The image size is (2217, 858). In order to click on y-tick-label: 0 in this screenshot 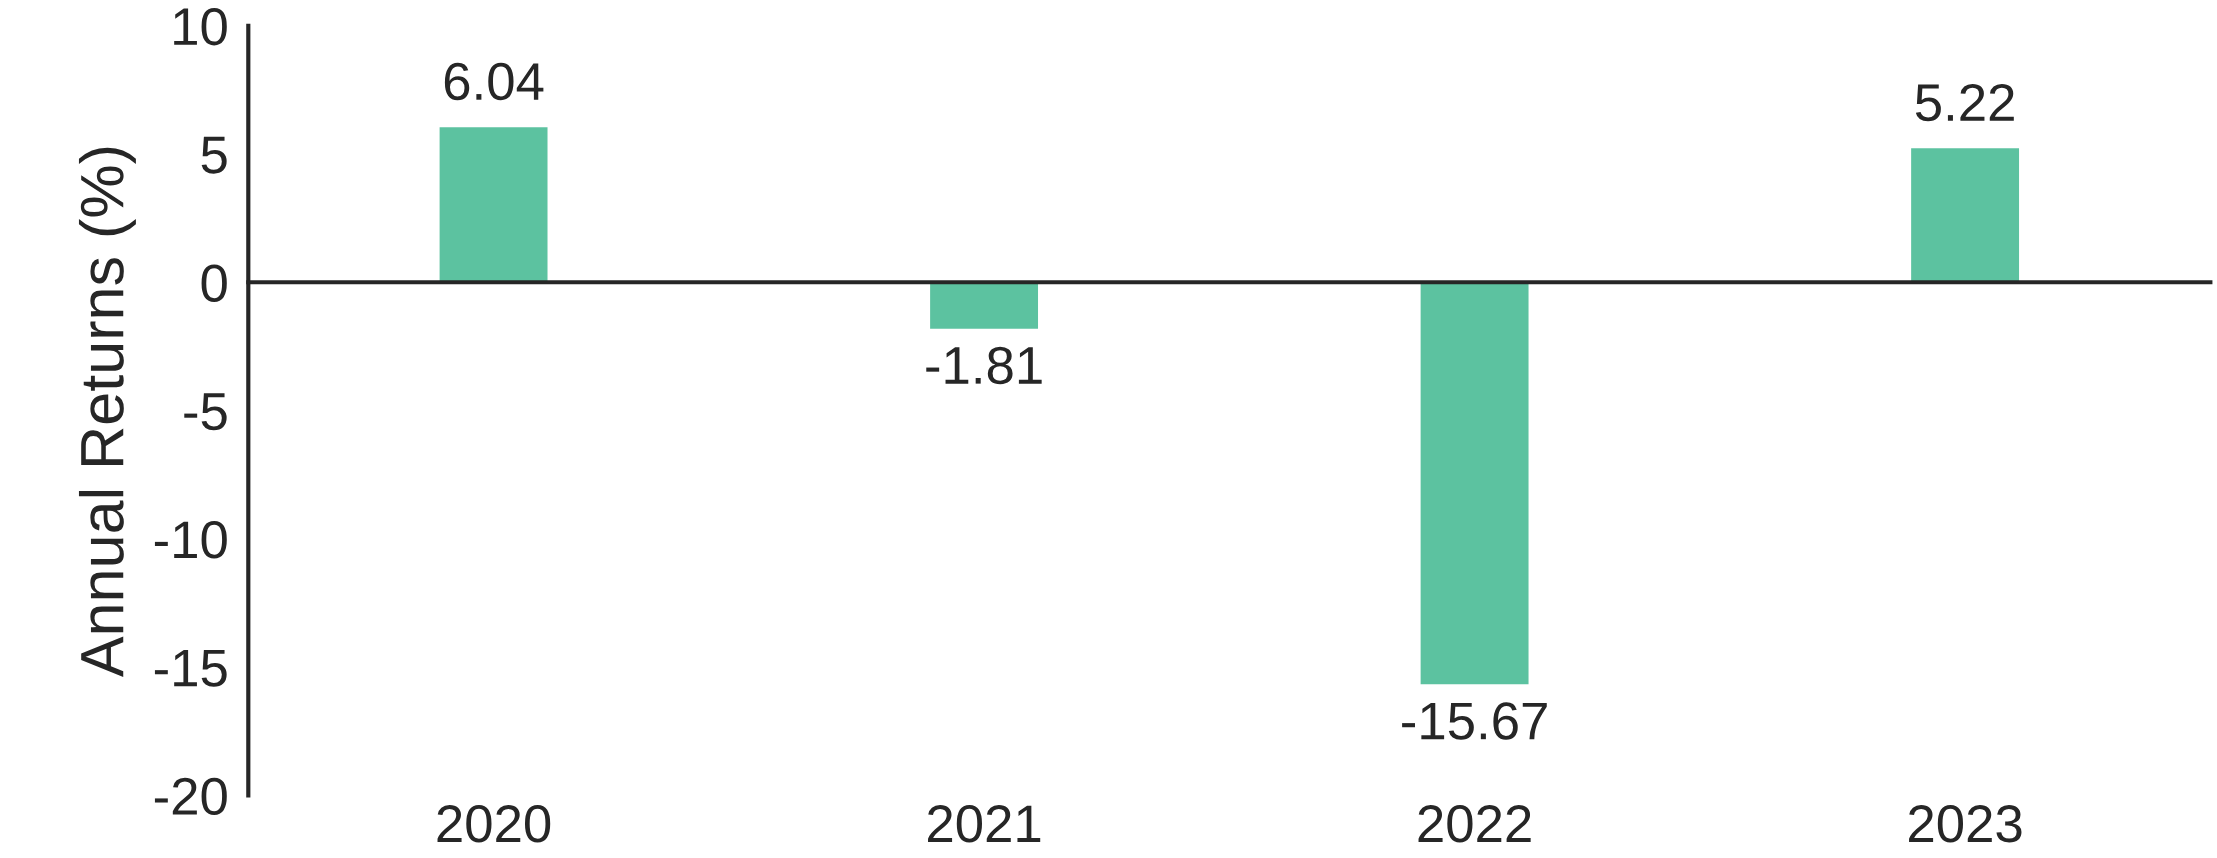, I will do `click(214, 283)`.